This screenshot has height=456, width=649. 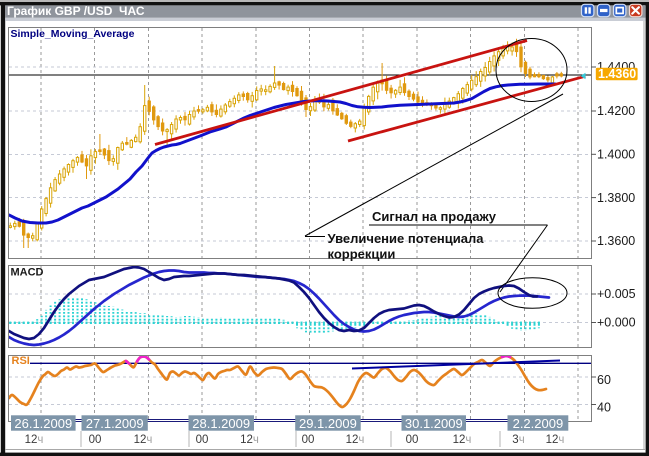 I want to click on svg-text: 1.3800, so click(x=616, y=198).